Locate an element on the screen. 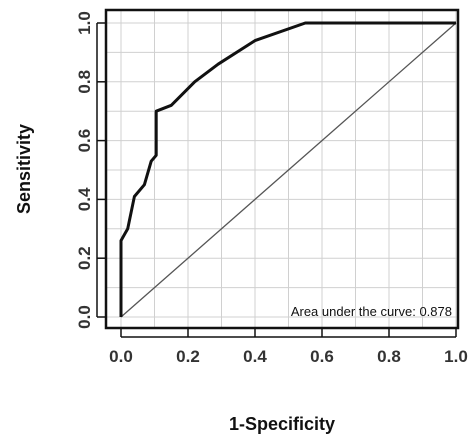  x-tick-label: 0.6 is located at coordinates (322, 356).